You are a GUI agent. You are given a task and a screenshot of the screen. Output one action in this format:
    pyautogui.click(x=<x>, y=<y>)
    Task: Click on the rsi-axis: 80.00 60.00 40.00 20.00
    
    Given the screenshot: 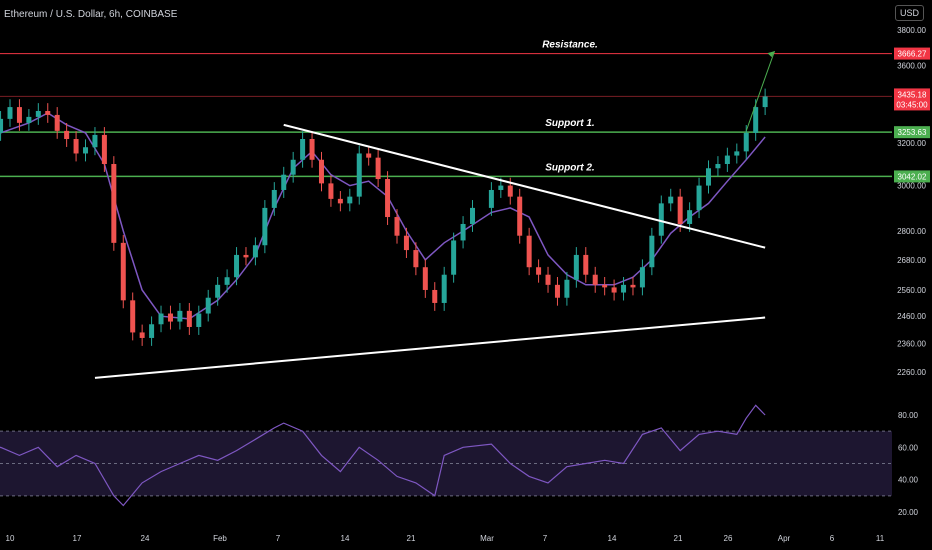 What is the action you would take?
    pyautogui.click(x=908, y=464)
    